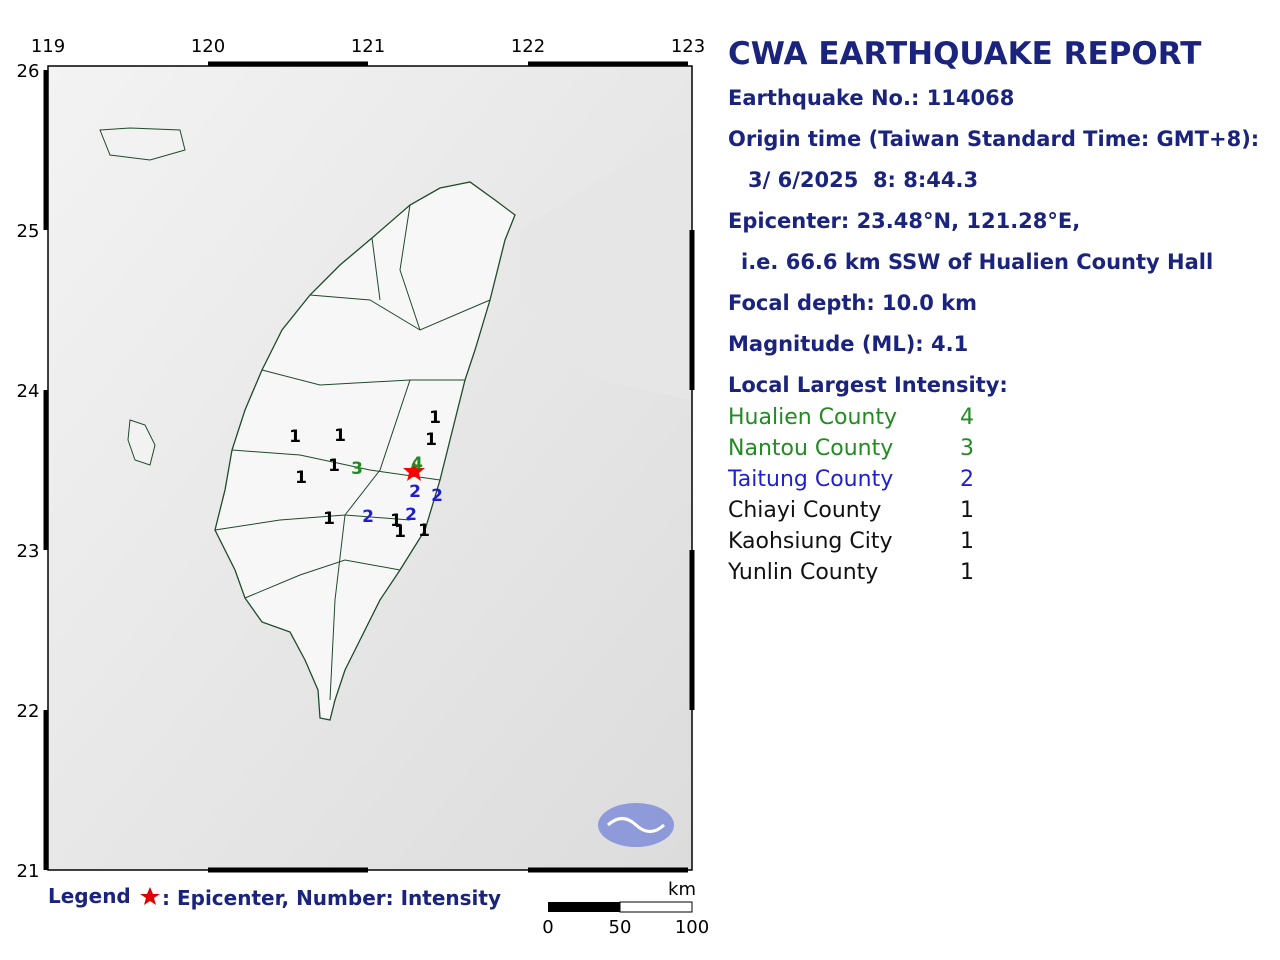  Describe the element at coordinates (682, 889) in the screenshot. I see `scale-unit: km` at that location.